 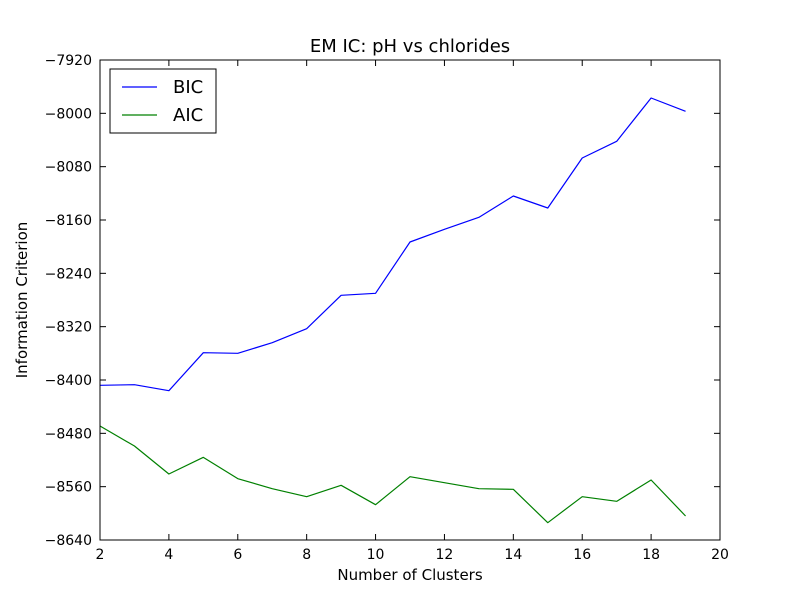 What do you see at coordinates (168, 555) in the screenshot?
I see `x-tick-label: 4` at bounding box center [168, 555].